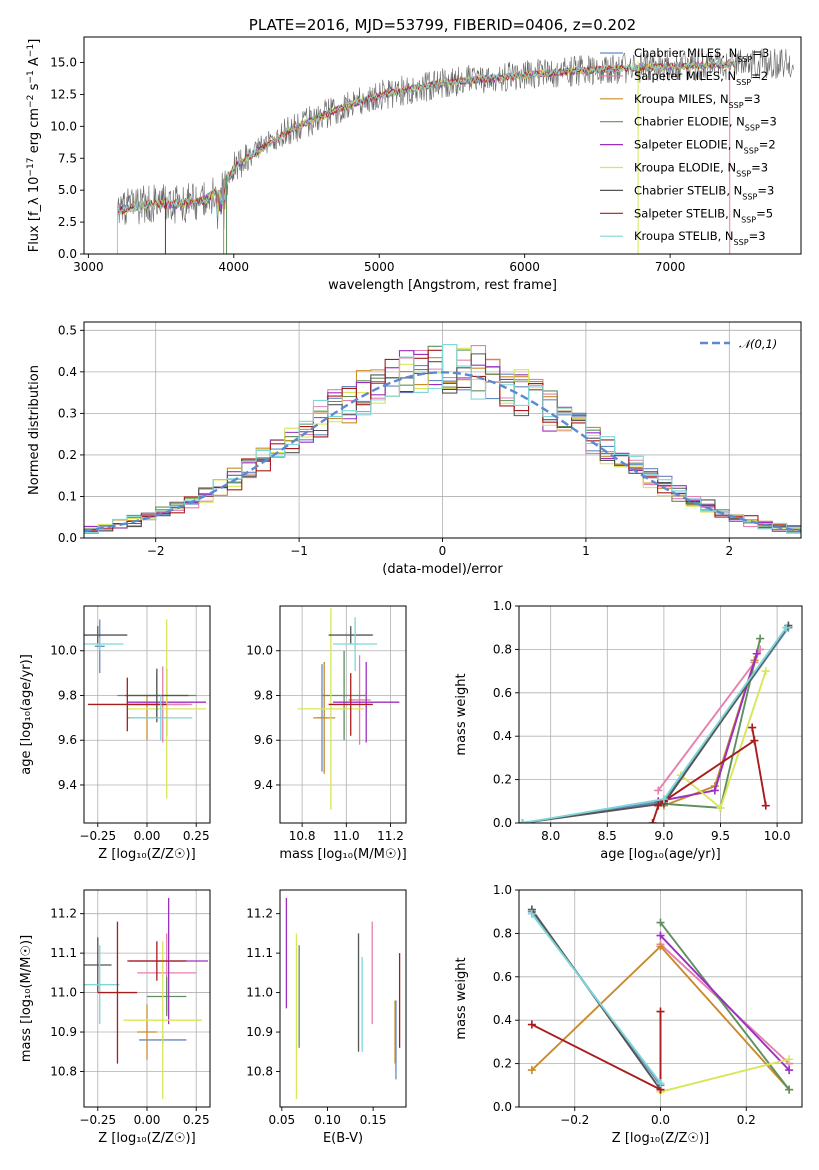 The height and width of the screenshot is (1170, 819). What do you see at coordinates (729, 551) in the screenshot?
I see `x-tick-label: 2` at bounding box center [729, 551].